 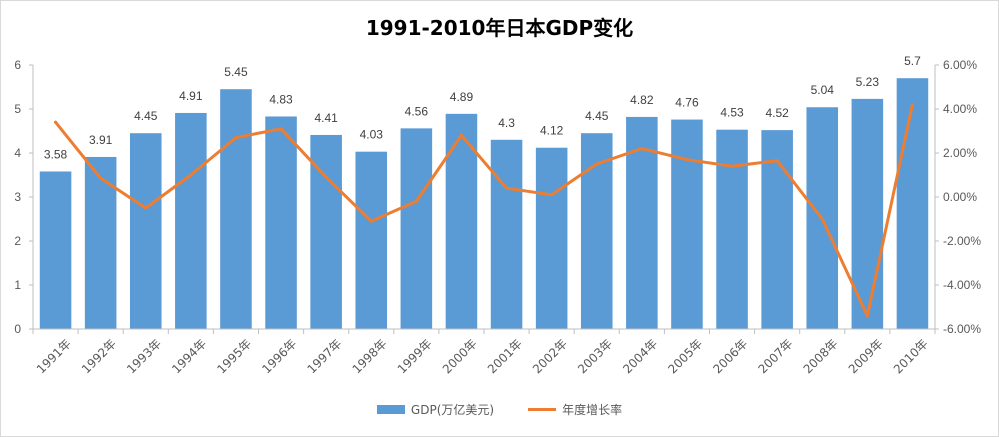 What do you see at coordinates (506, 123) in the screenshot?
I see `data-label-gdp: 4.3` at bounding box center [506, 123].